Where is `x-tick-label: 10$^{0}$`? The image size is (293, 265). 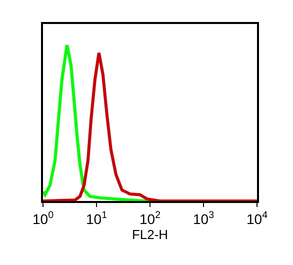 x-tick-label: 10$^{0}$ is located at coordinates (43, 218).